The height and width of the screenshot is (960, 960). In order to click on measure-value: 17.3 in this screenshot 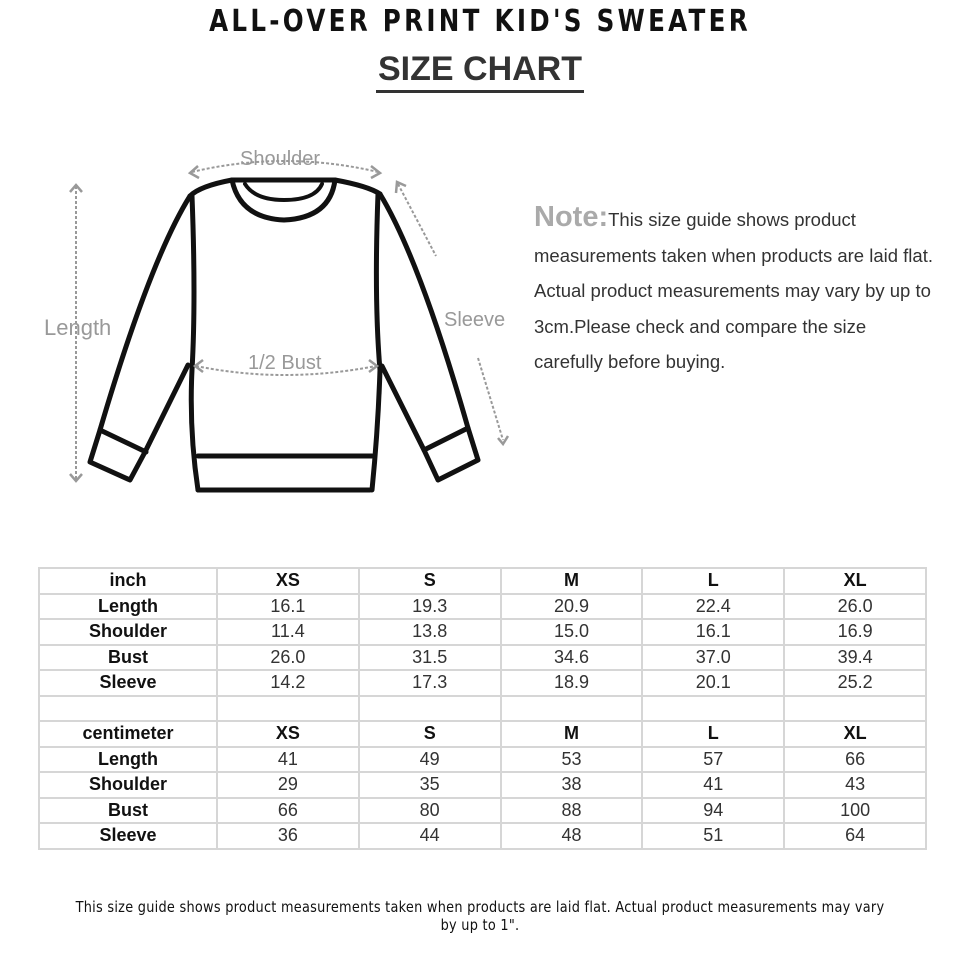, I will do `click(429, 683)`.